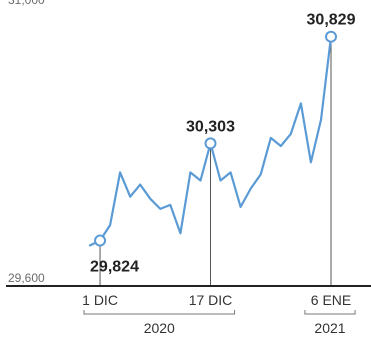  Describe the element at coordinates (329, 328) in the screenshot. I see `year-label: 2021` at that location.